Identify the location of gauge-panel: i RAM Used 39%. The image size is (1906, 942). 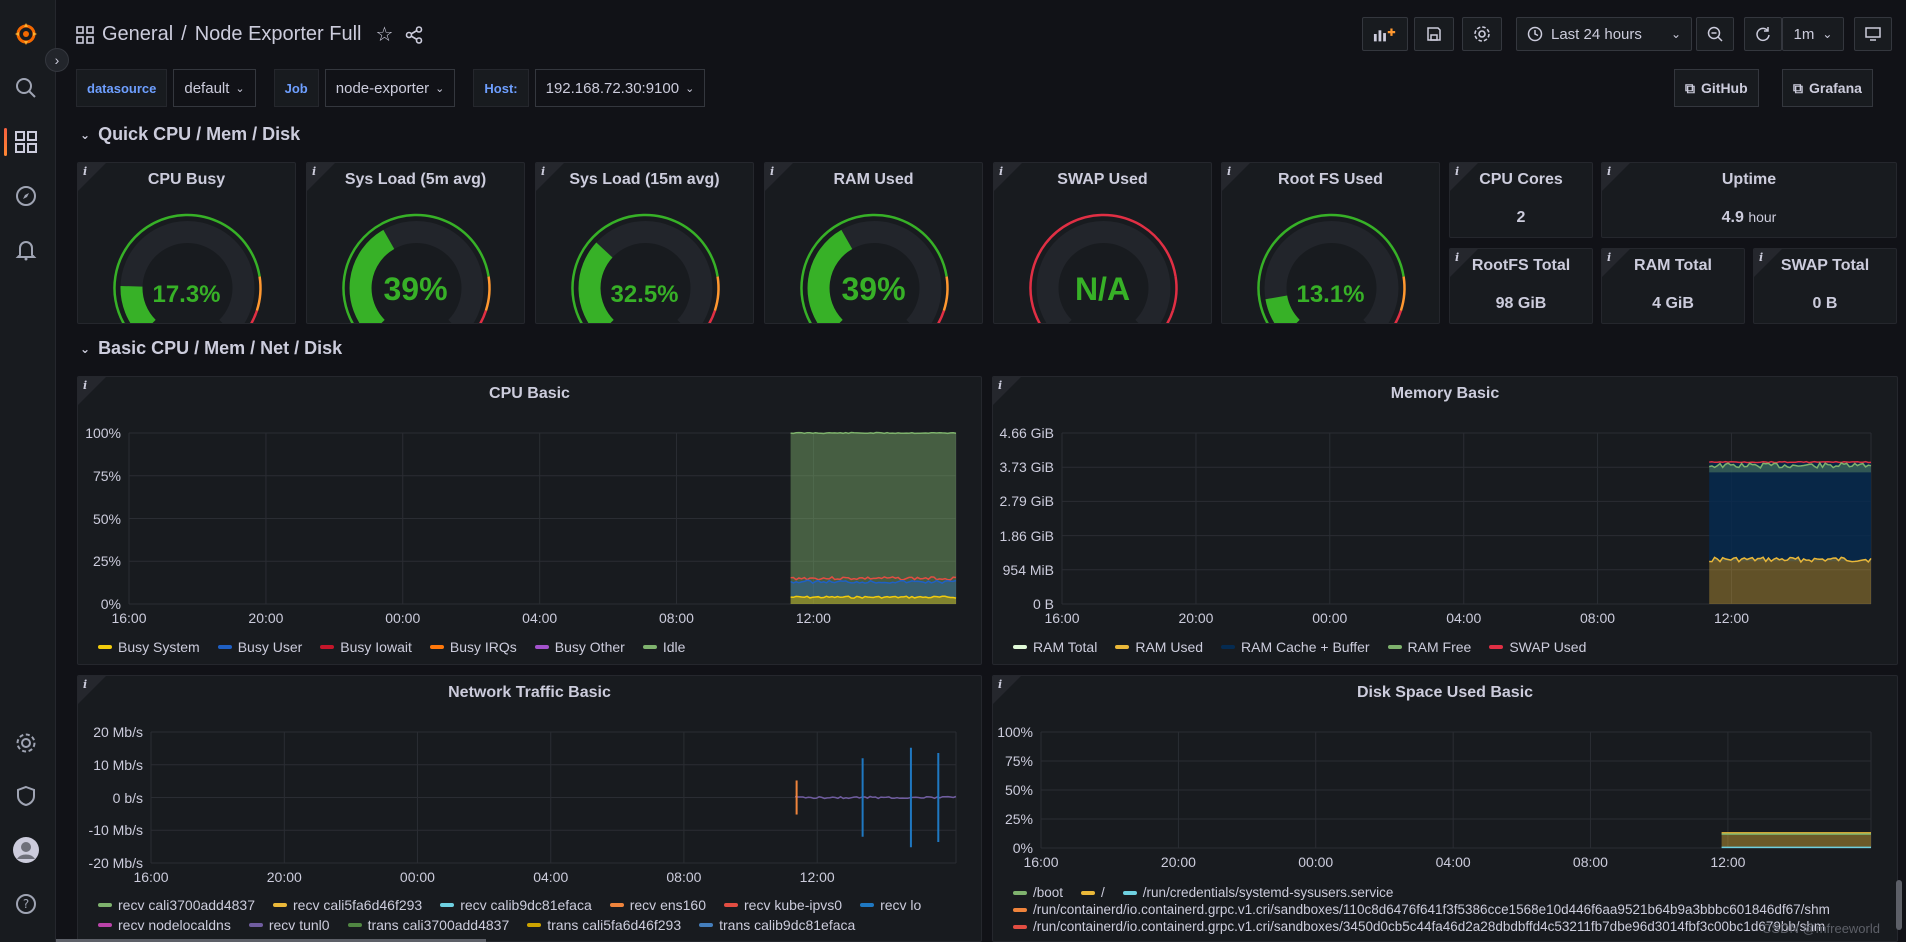
(873, 243).